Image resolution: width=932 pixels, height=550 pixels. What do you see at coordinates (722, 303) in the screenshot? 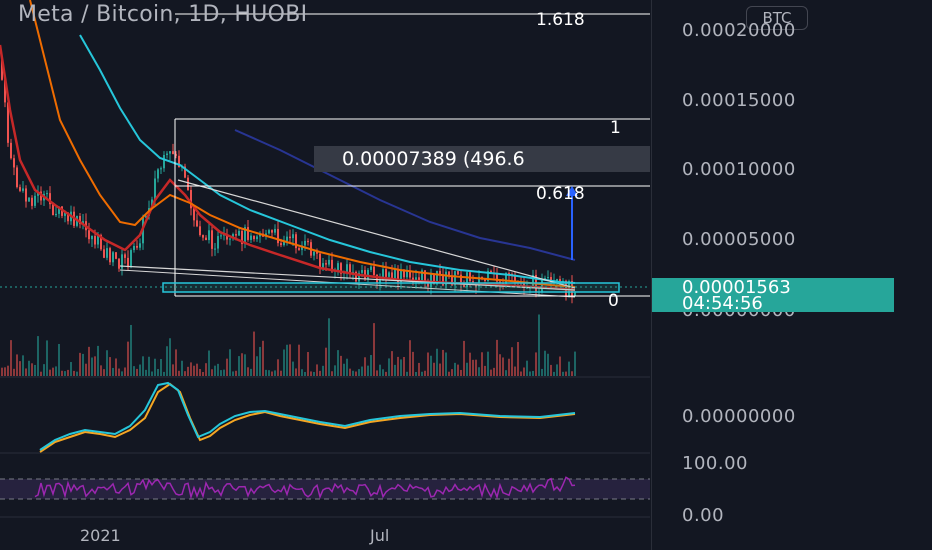
I see `bar-countdown: 04:54:56` at bounding box center [722, 303].